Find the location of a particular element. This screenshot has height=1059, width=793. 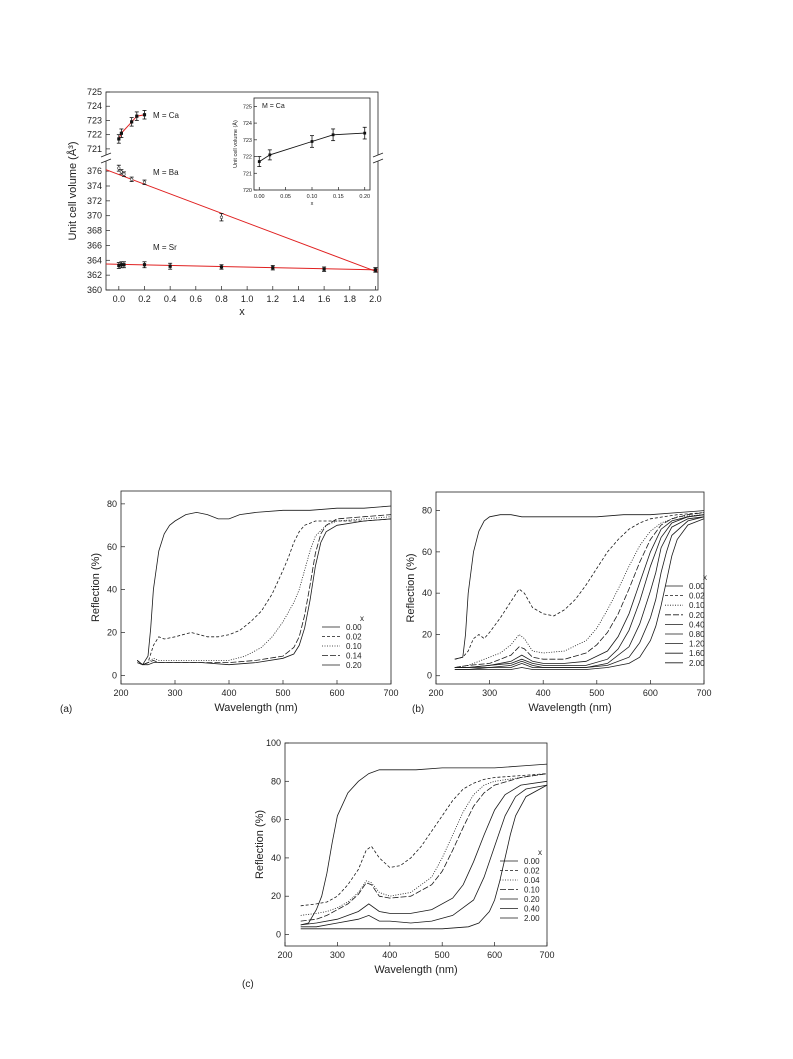

y-tick-label: 368 is located at coordinates (94, 231).